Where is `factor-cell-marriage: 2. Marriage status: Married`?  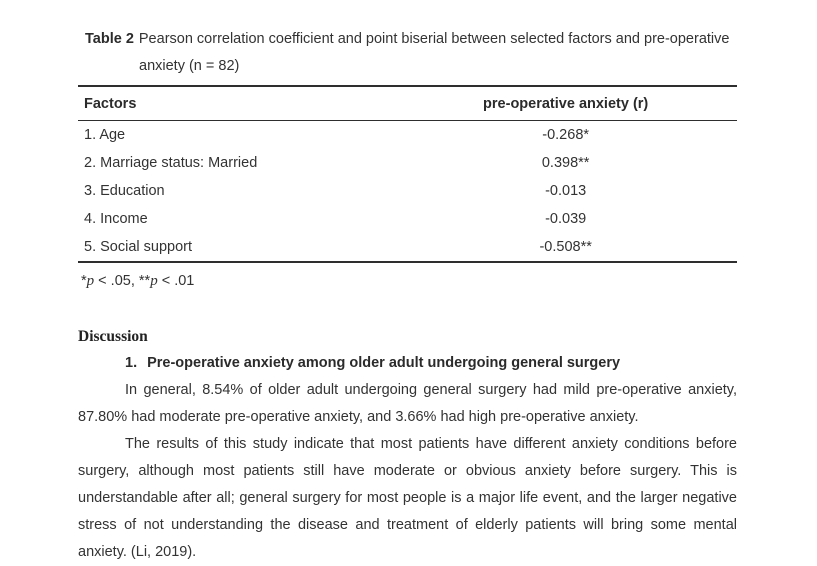 factor-cell-marriage: 2. Marriage status: Married is located at coordinates (171, 163).